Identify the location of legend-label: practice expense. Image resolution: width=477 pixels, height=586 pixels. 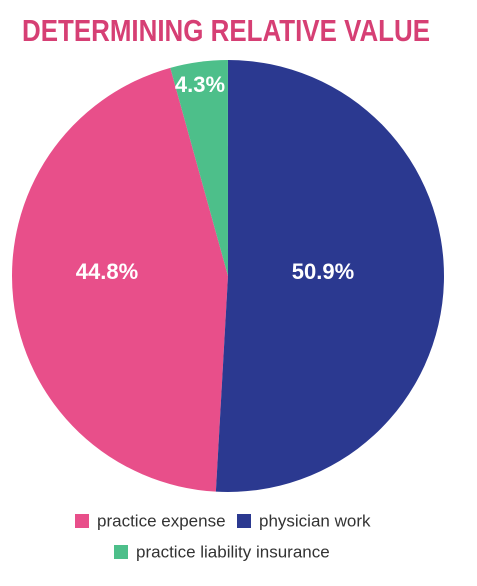
(161, 520).